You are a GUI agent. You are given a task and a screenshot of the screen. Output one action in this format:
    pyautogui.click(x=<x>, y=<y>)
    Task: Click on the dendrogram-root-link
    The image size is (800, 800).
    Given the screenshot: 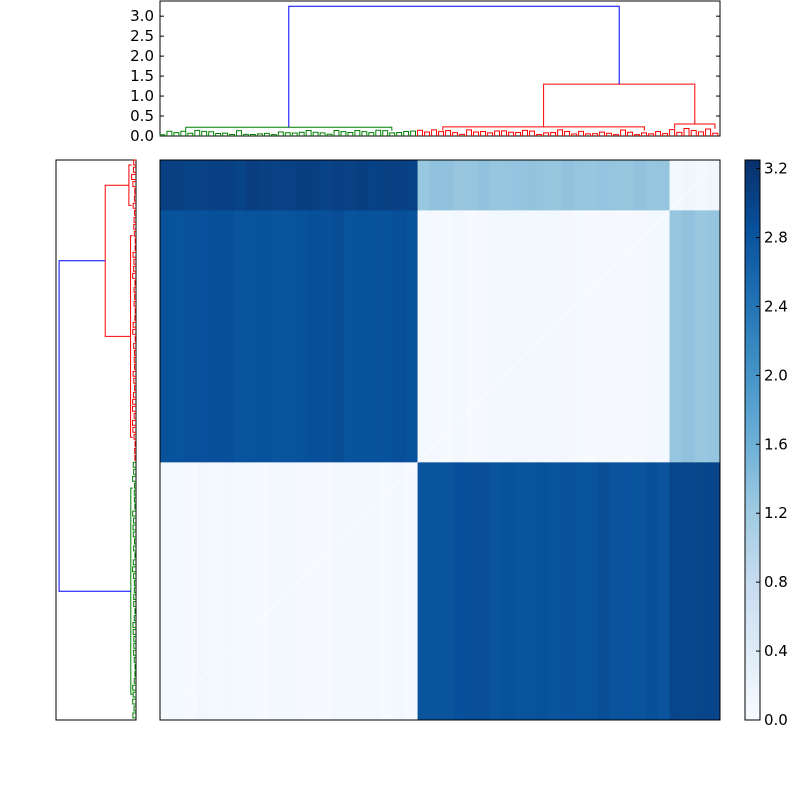 What is the action you would take?
    pyautogui.click(x=454, y=66)
    